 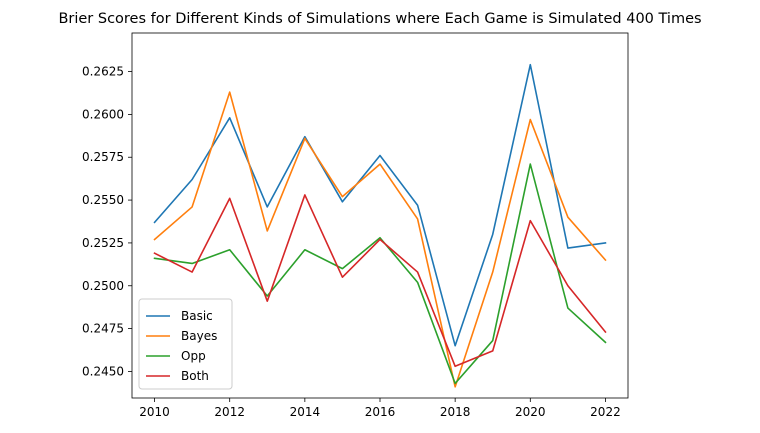 I want to click on x-tick-label: 2010, so click(x=154, y=412).